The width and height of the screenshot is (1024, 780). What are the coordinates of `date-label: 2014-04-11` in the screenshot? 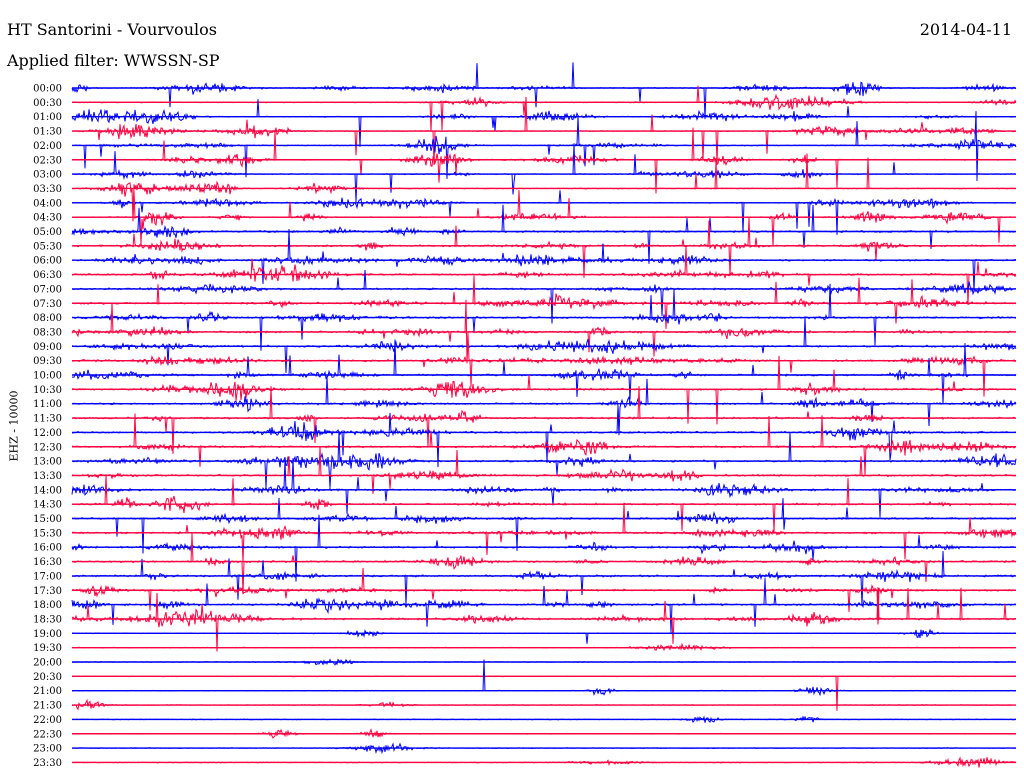 It's located at (965, 29).